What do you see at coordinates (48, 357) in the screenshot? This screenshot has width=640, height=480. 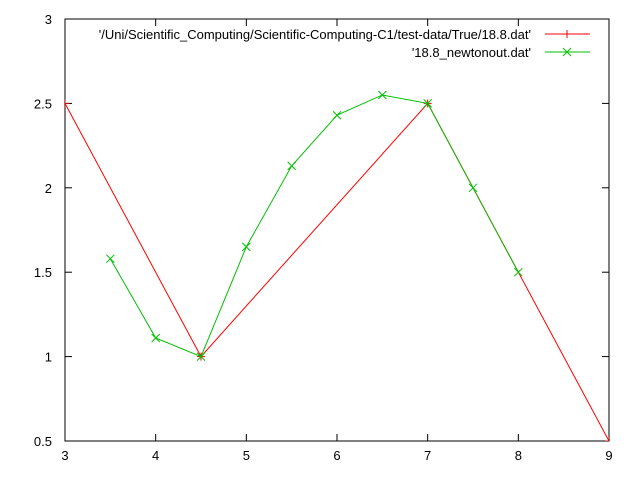 I see `y-tick-label: 1` at bounding box center [48, 357].